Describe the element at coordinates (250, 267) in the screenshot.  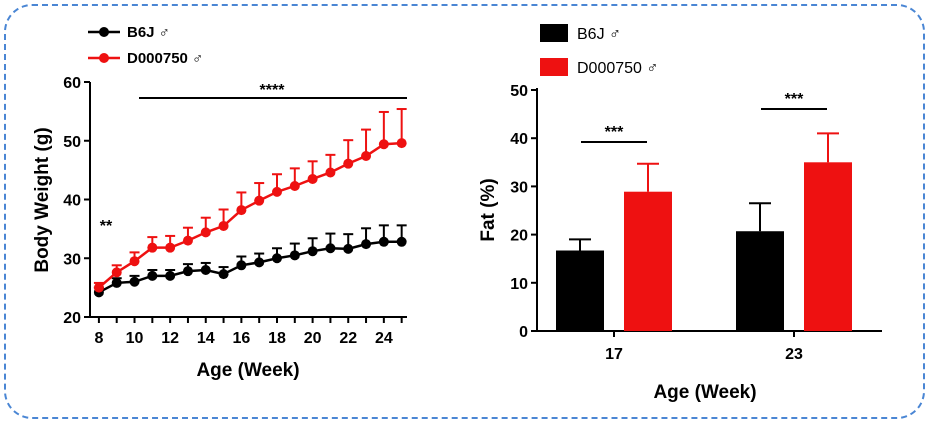
I see `series-line-b6j` at that location.